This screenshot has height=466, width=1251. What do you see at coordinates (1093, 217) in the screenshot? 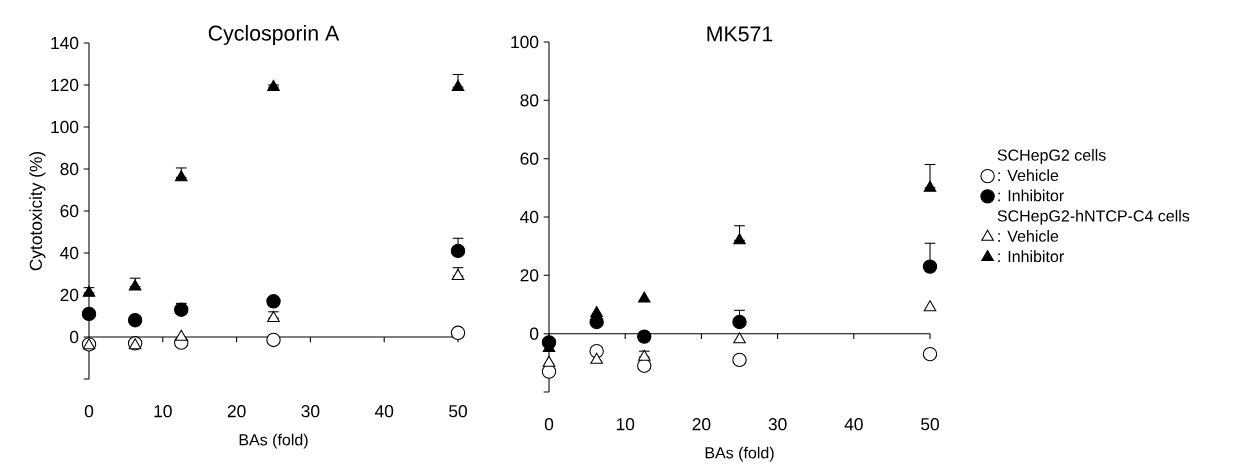
I see `text: SCHepG2-hNTCP-C4 cells` at bounding box center [1093, 217].